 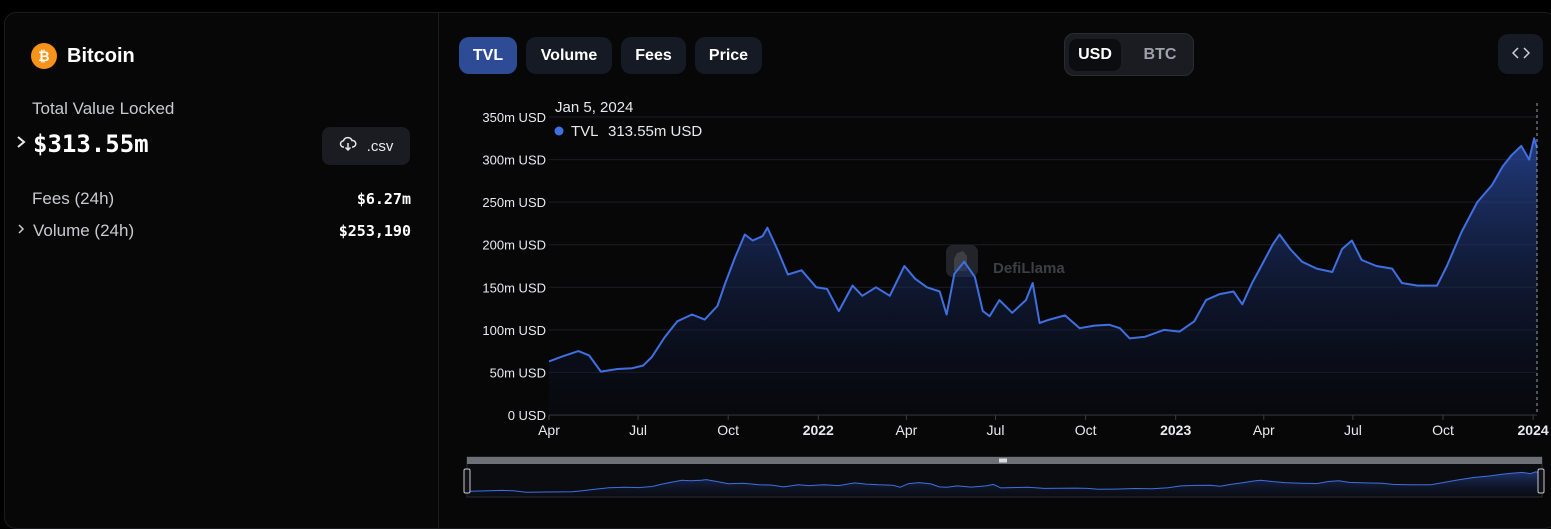 I want to click on range-slider-preview-line, so click(x=1004, y=482).